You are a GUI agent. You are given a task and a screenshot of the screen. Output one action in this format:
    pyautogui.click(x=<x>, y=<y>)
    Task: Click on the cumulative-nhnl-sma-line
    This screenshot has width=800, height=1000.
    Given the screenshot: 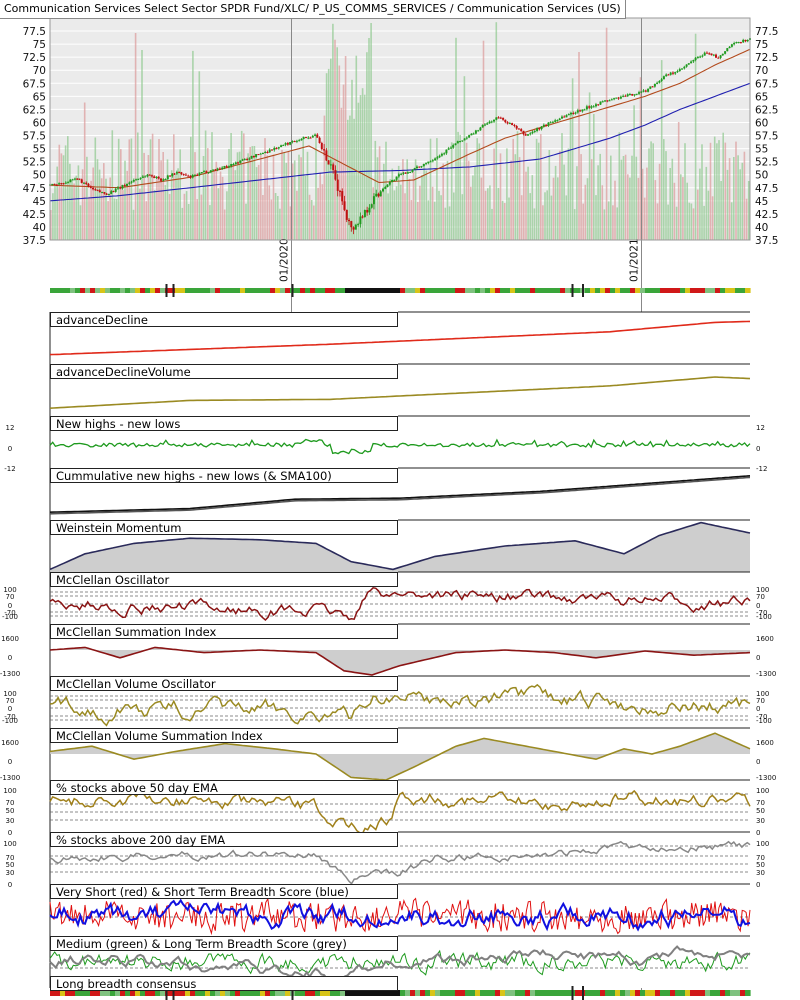 What is the action you would take?
    pyautogui.click(x=400, y=495)
    